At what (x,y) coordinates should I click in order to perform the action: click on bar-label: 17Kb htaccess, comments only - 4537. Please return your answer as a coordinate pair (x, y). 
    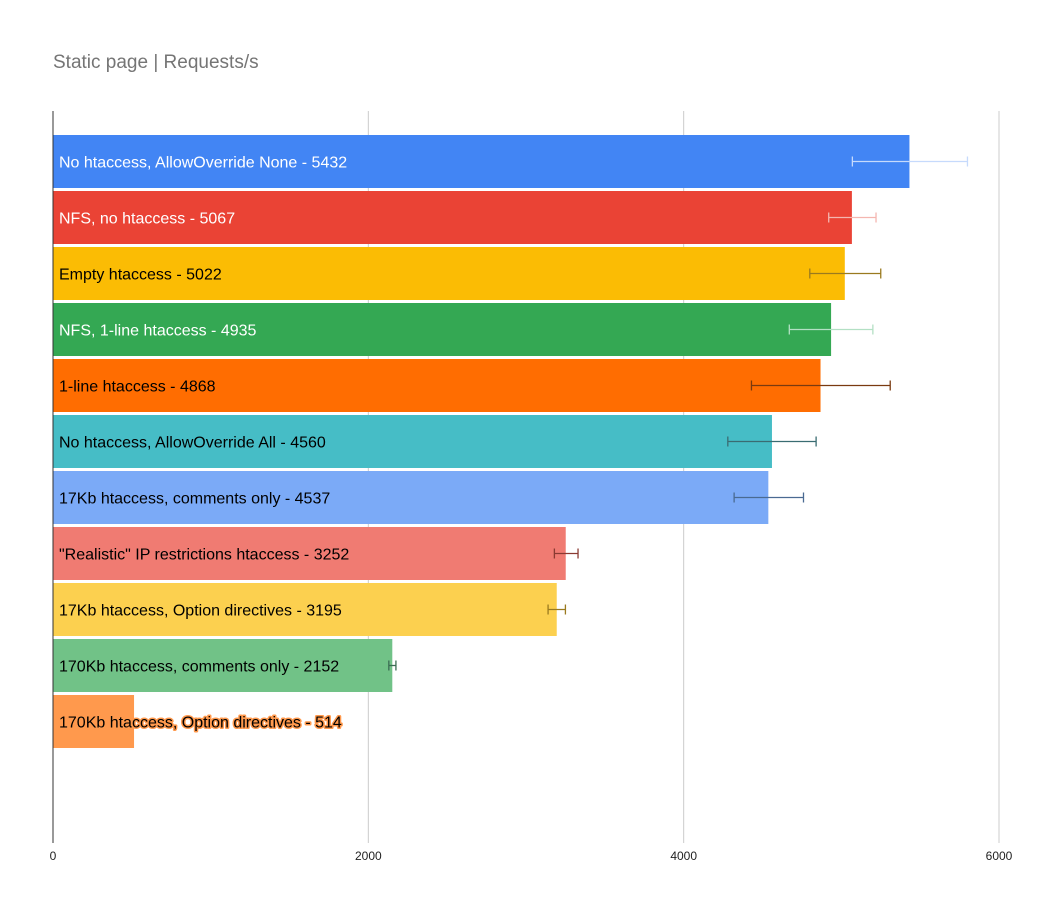
    Looking at the image, I should click on (194, 499).